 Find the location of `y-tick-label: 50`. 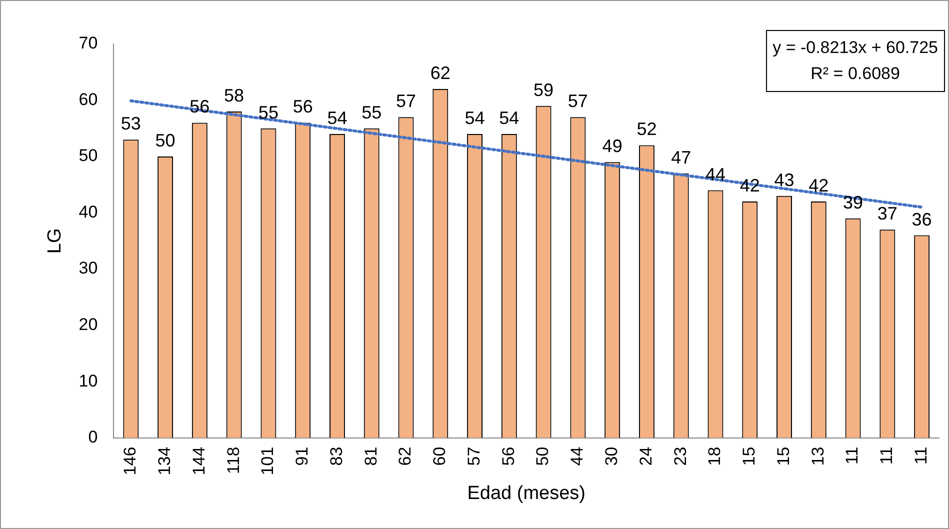

y-tick-label: 50 is located at coordinates (88, 156).